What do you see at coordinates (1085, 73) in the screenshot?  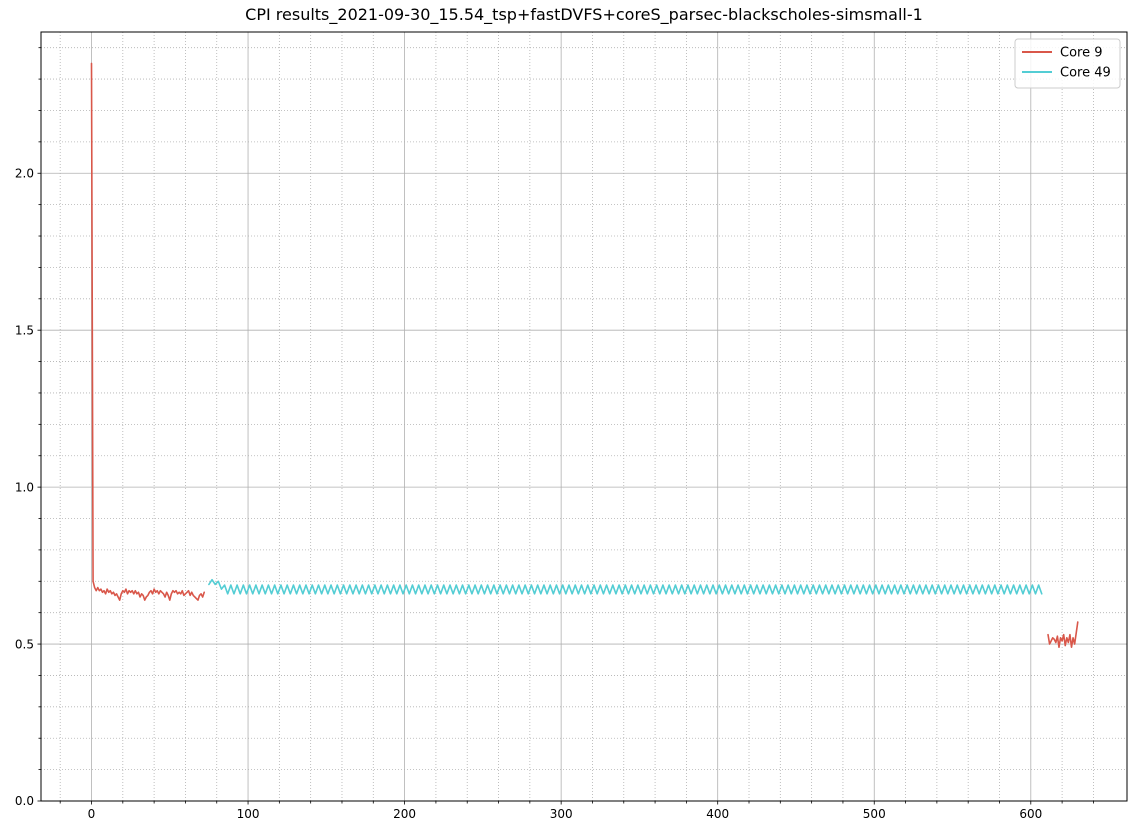 I see `legend-label-core-49: Core 49` at bounding box center [1085, 73].